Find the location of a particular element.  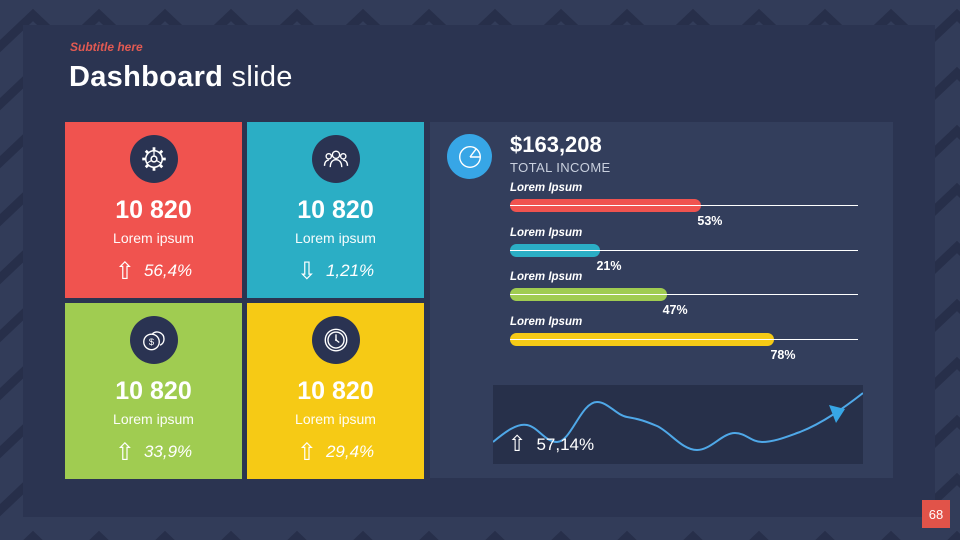

sparkline-trend-value: 57,14% is located at coordinates (565, 444).